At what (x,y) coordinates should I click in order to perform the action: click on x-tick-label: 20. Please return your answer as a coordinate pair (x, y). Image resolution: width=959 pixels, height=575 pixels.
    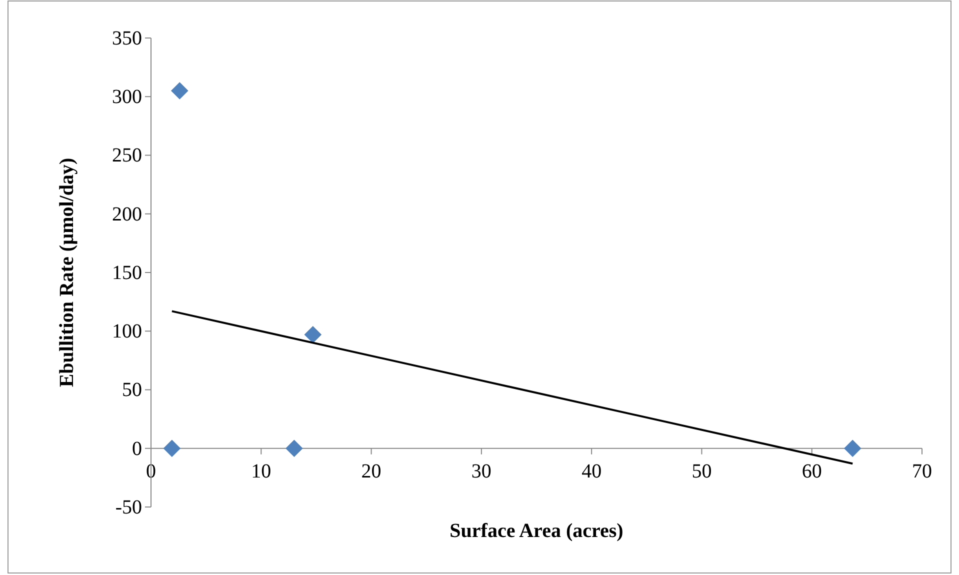
    Looking at the image, I should click on (371, 471).